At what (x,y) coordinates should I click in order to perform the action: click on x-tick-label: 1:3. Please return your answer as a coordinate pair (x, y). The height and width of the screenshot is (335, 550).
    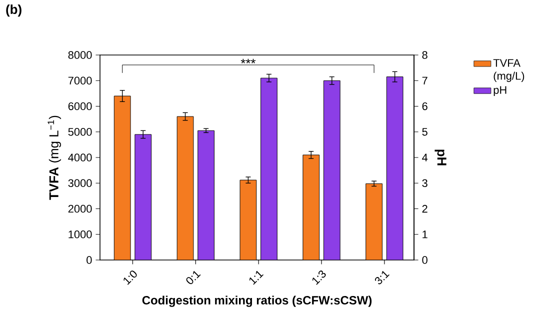
    Looking at the image, I should click on (319, 277).